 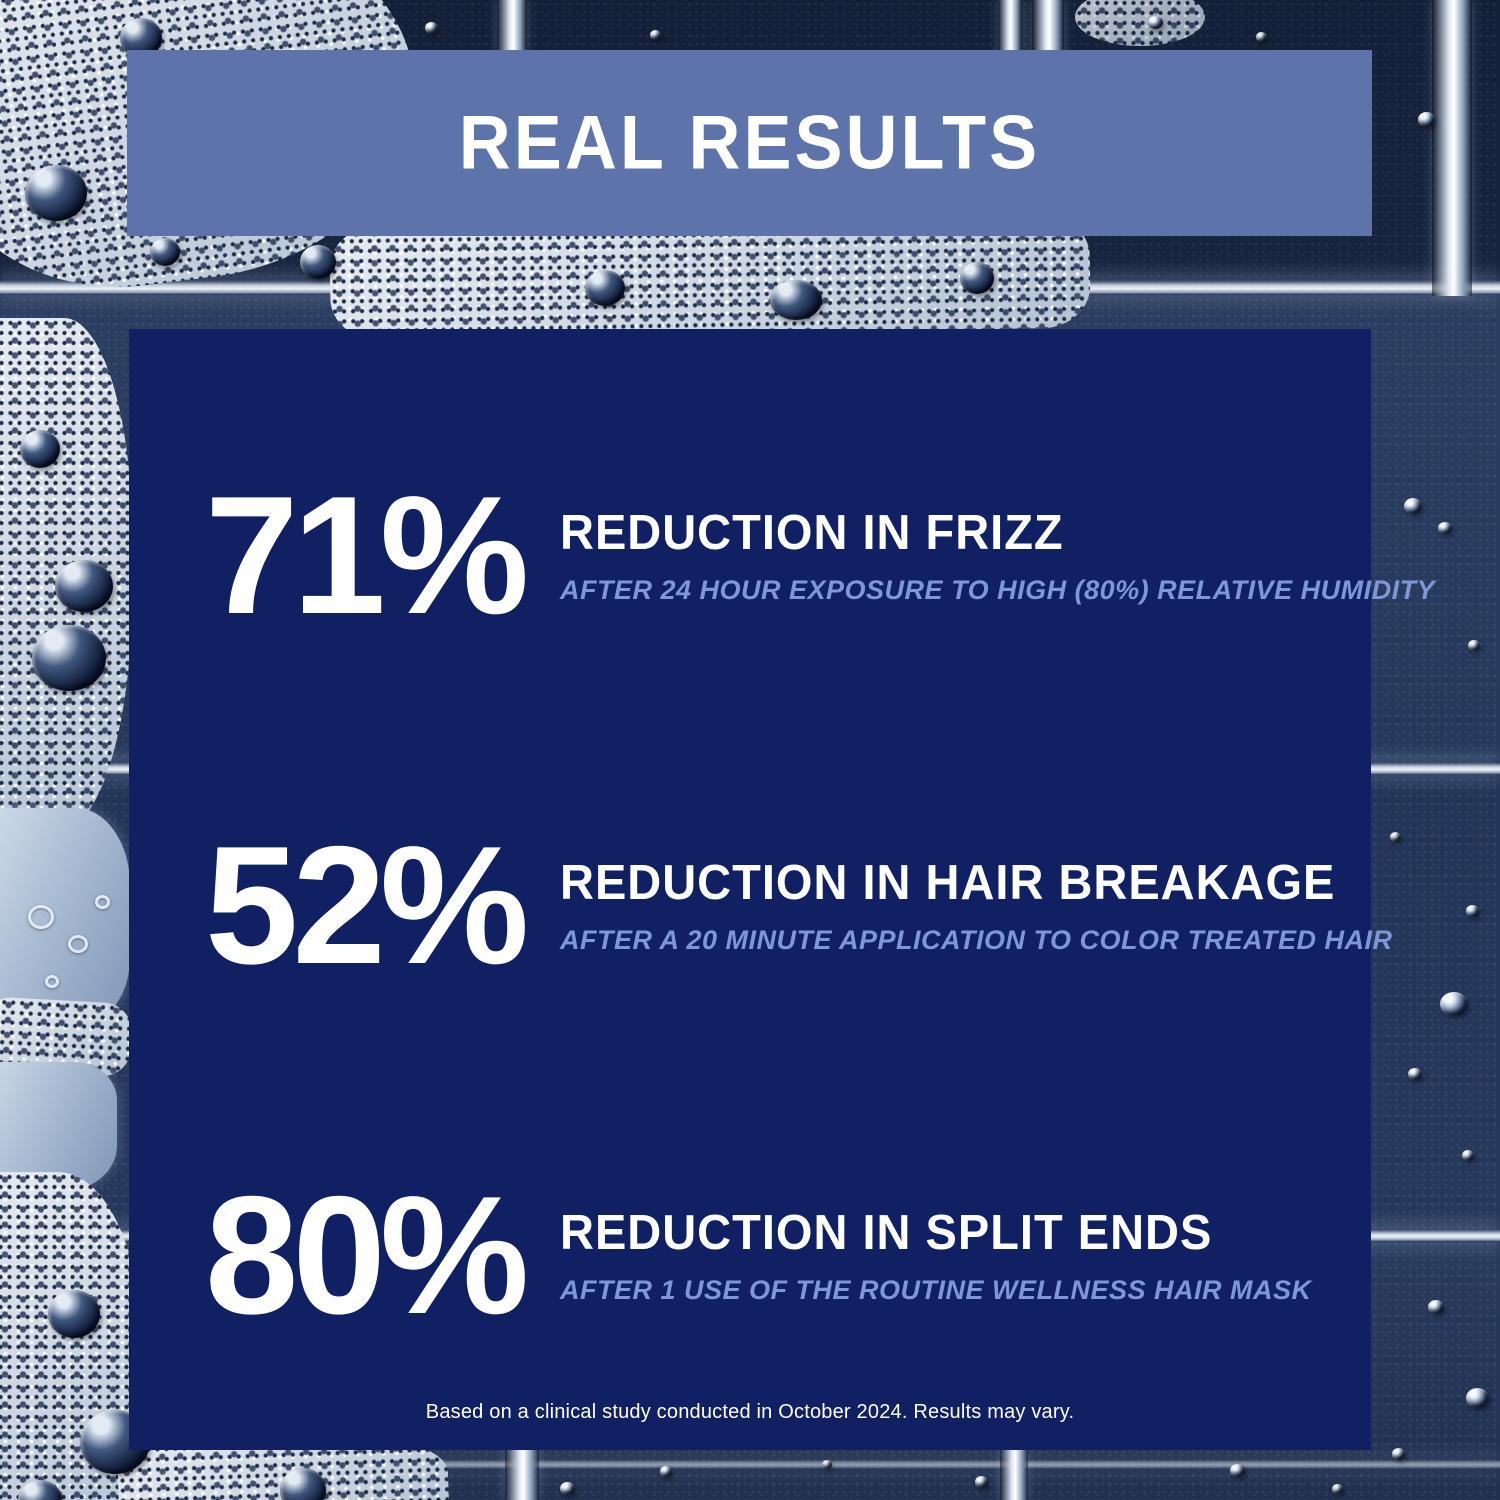 I want to click on stat-value: 80%, so click(x=367, y=1255).